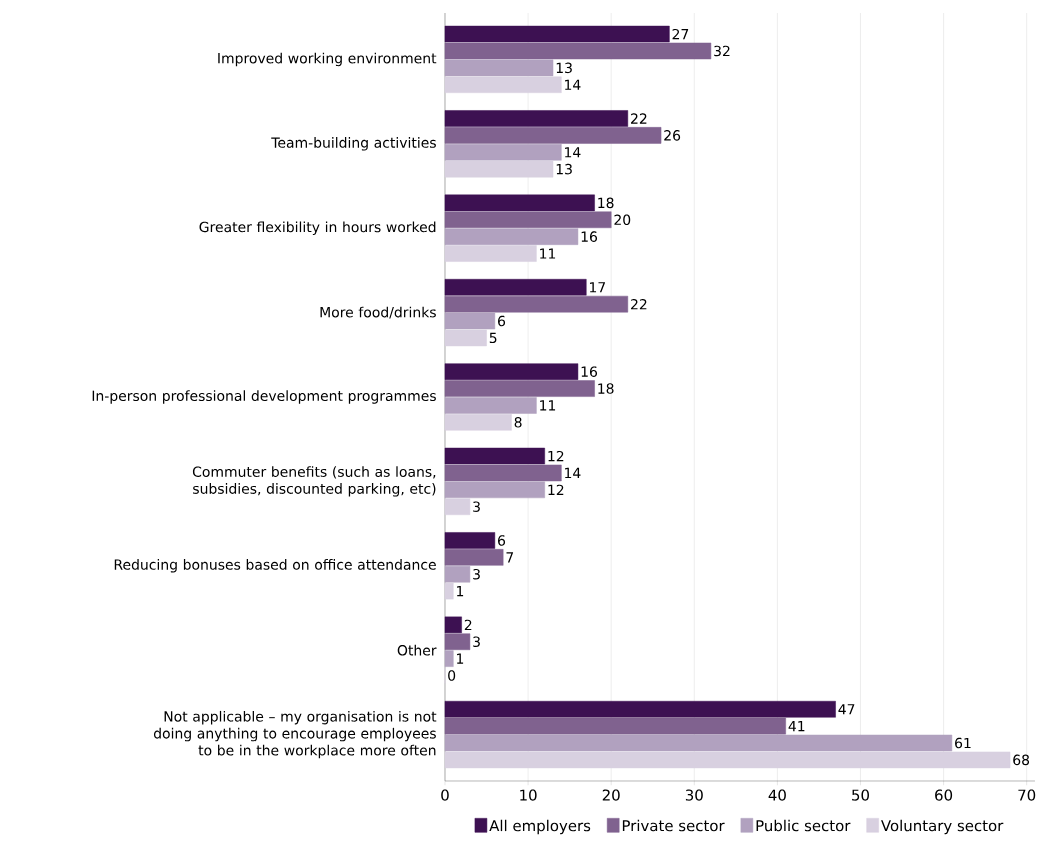 The width and height of the screenshot is (1051, 851). Describe the element at coordinates (944, 795) in the screenshot. I see `x-tick-label: 60` at that location.